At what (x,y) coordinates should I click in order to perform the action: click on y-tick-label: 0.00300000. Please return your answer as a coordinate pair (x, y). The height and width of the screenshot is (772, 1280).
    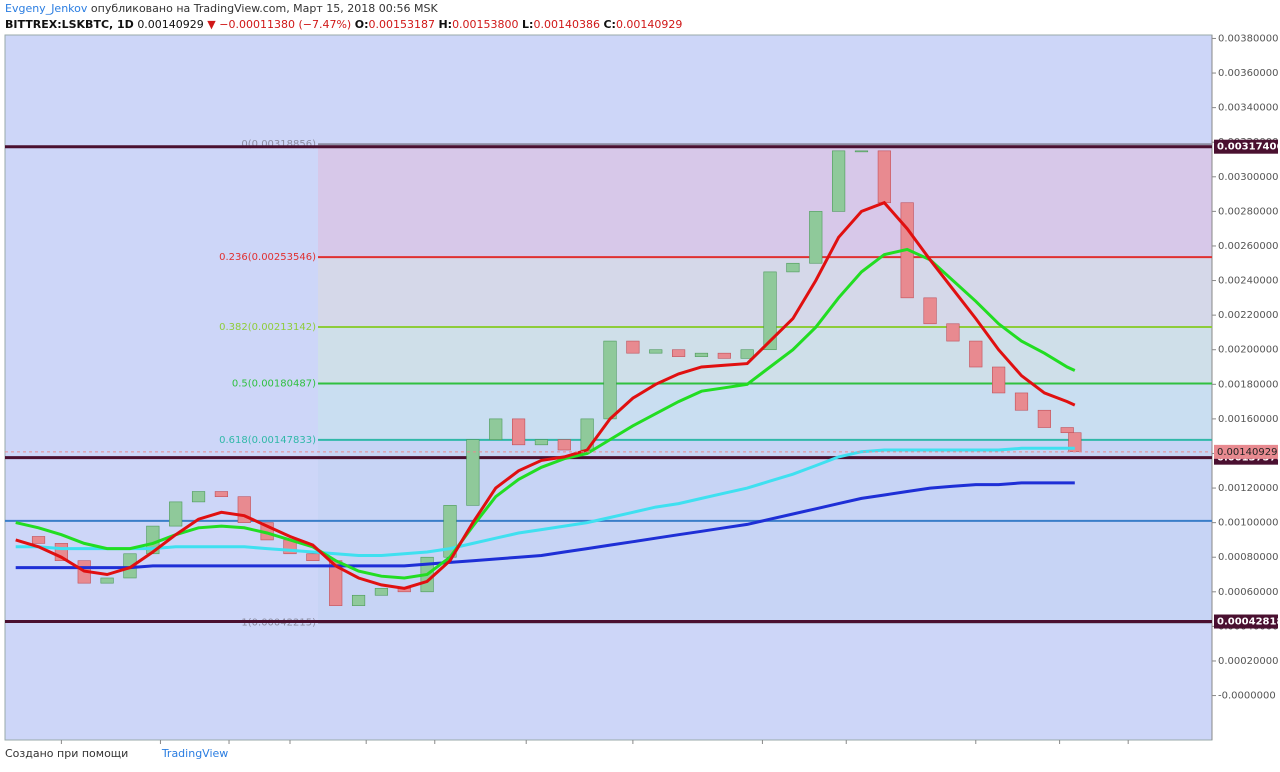
    Looking at the image, I should click on (1248, 177).